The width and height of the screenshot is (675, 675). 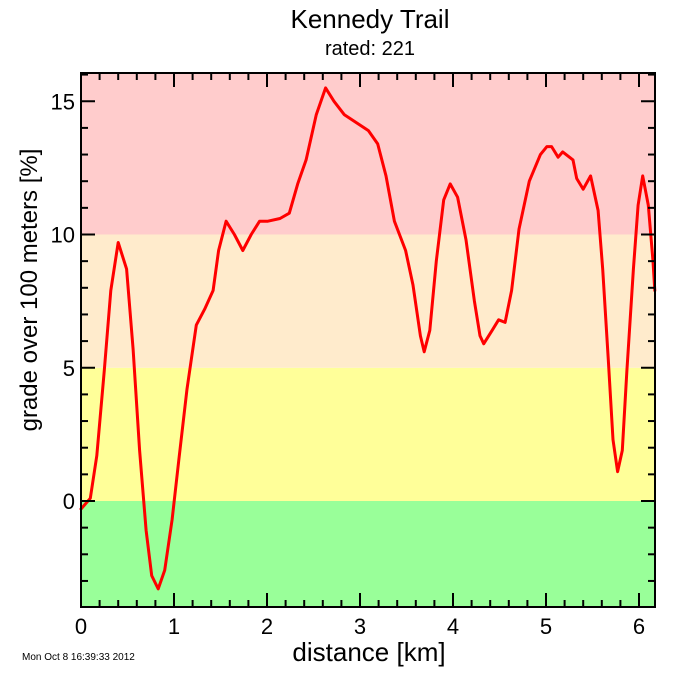 I want to click on band-green, so click(x=368, y=554).